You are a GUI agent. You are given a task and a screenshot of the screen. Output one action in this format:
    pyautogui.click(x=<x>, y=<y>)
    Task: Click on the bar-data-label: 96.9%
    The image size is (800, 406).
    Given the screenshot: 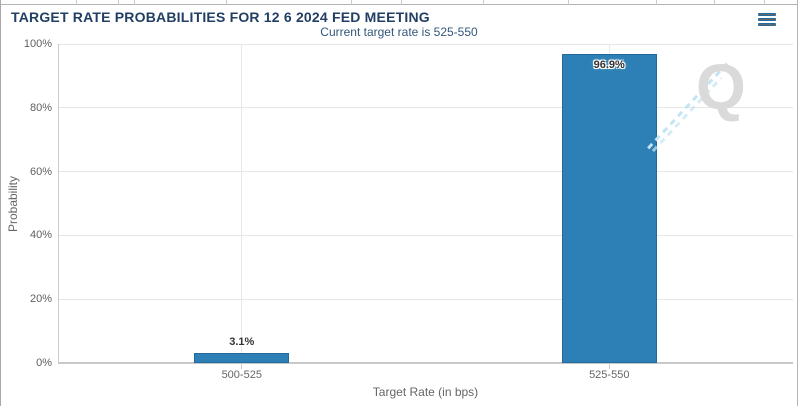 What is the action you would take?
    pyautogui.click(x=609, y=64)
    